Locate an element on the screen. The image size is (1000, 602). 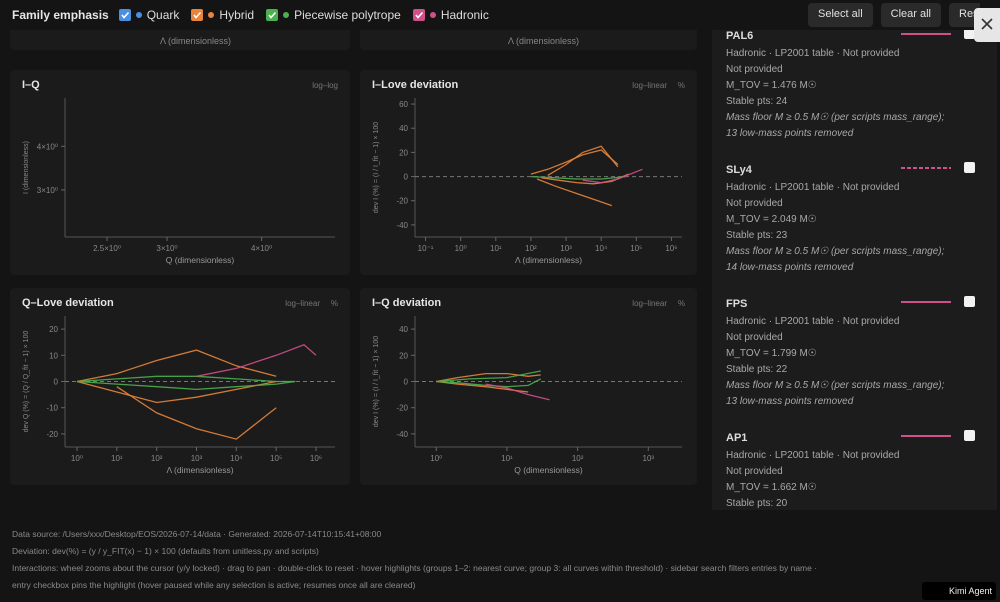
x-tick-label: 10² is located at coordinates (157, 458).